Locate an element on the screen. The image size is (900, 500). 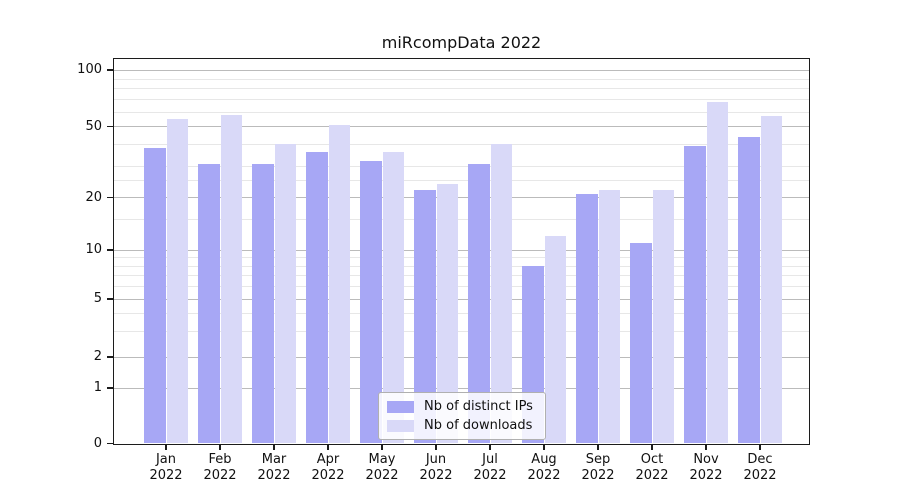
bar-distinct-ips-apr is located at coordinates (317, 298).